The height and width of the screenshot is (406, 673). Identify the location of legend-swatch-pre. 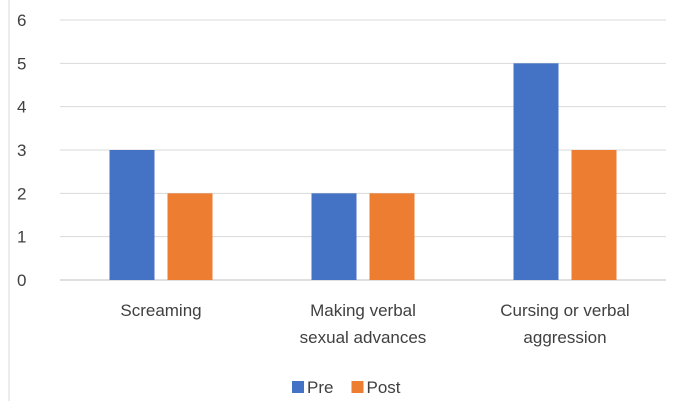
(298, 387).